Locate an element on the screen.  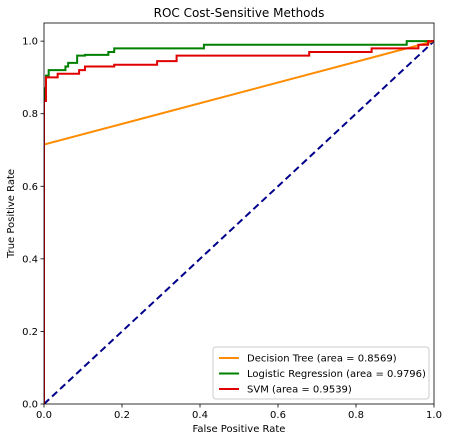
y-axis-label: True Positive Rate is located at coordinates (11, 214).